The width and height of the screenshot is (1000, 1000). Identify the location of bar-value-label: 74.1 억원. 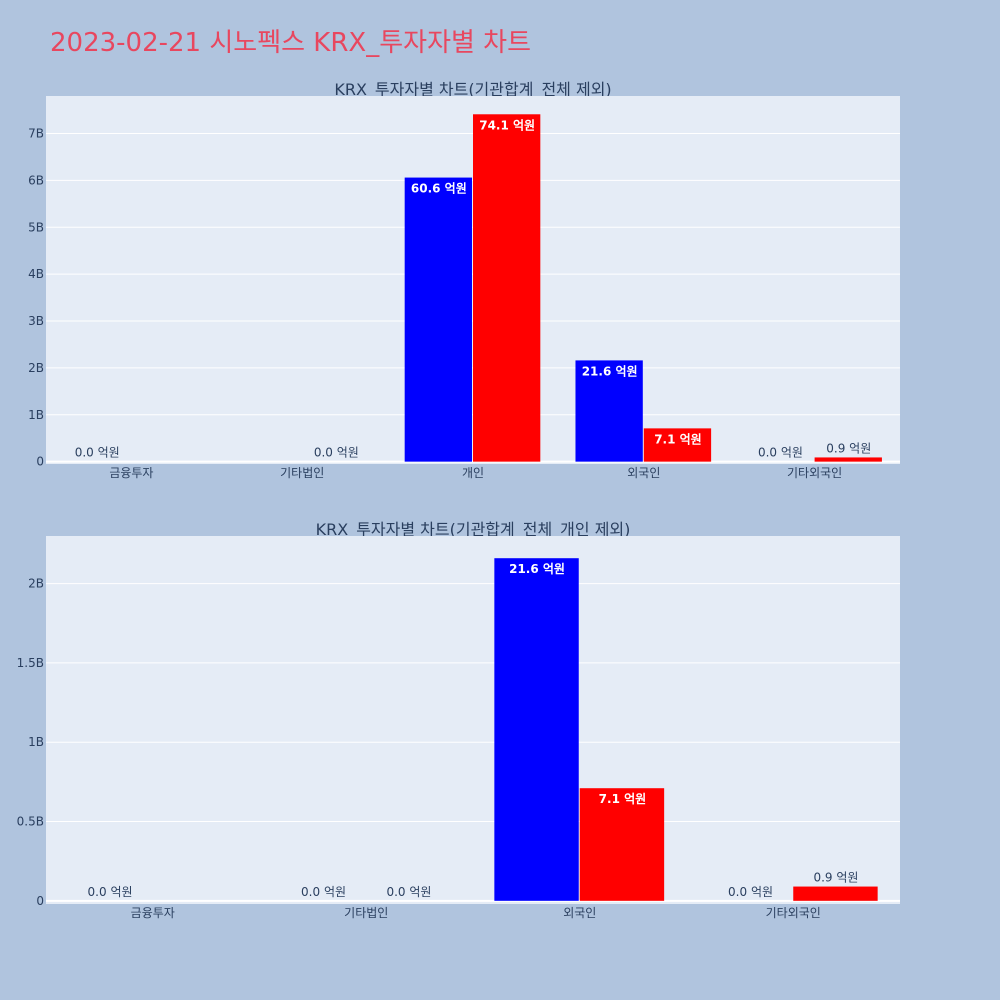
(507, 125).